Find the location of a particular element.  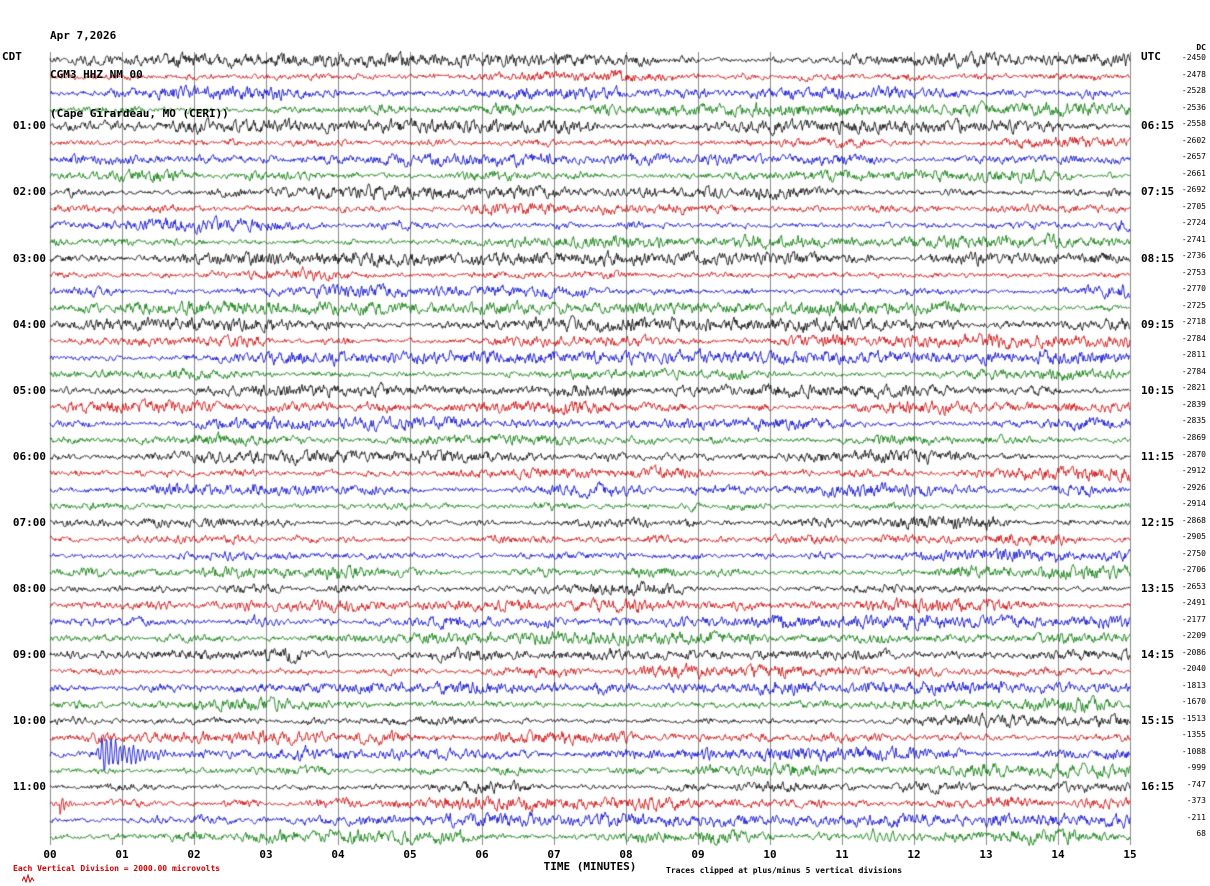

x-axis-tick: 08 is located at coordinates (626, 854).